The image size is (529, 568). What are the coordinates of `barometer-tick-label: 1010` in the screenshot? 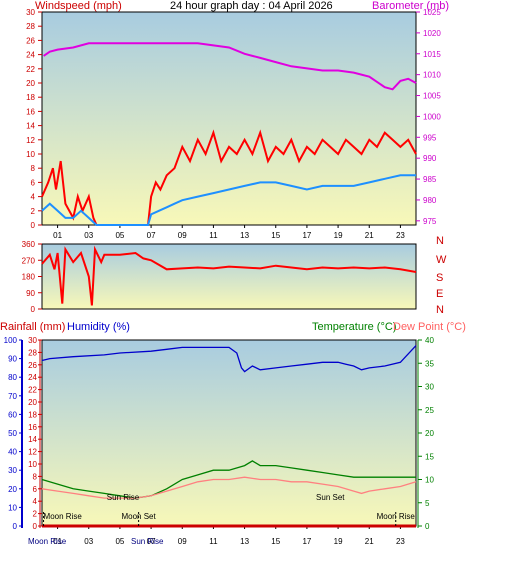 It's located at (432, 75).